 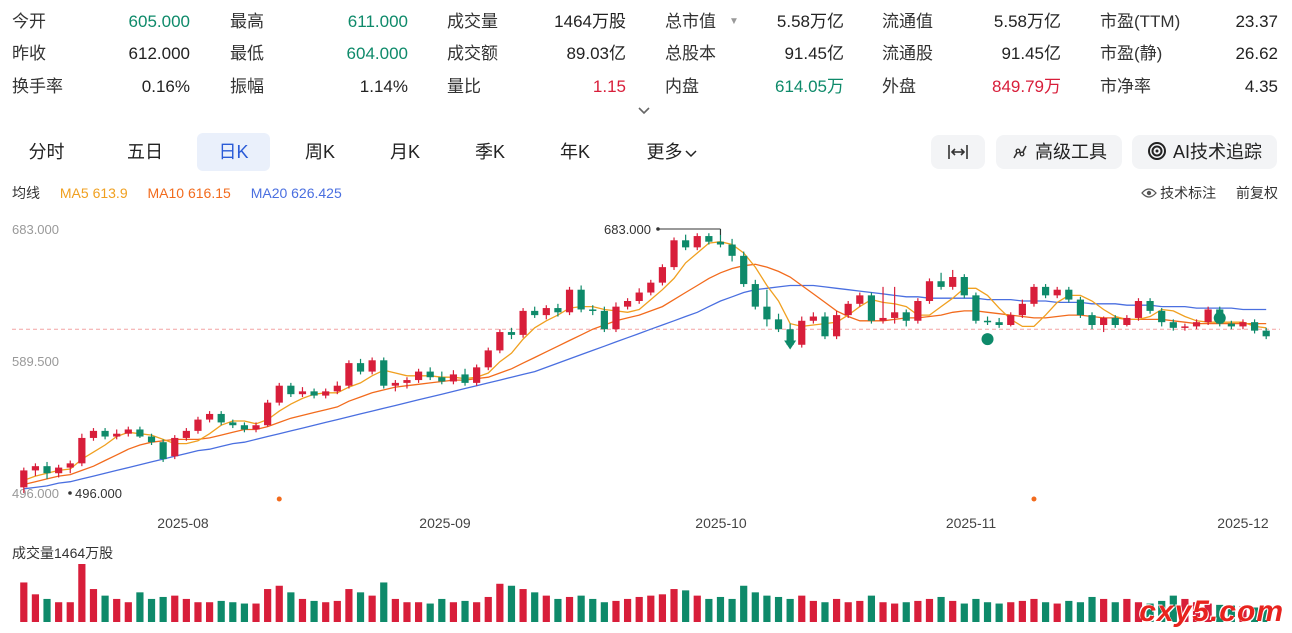 I want to click on stat-label: 成交量, so click(x=472, y=21).